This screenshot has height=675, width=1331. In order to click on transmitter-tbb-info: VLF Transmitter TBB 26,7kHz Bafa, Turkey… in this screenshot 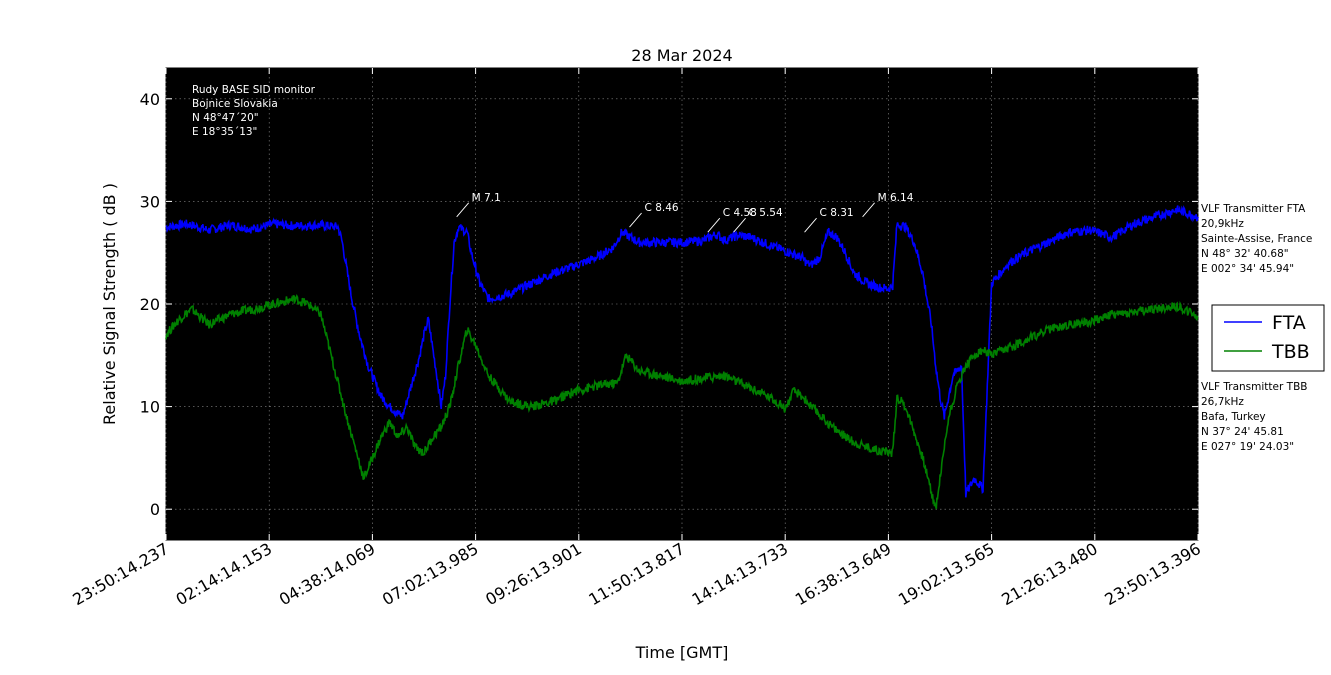, I will do `click(1256, 417)`.